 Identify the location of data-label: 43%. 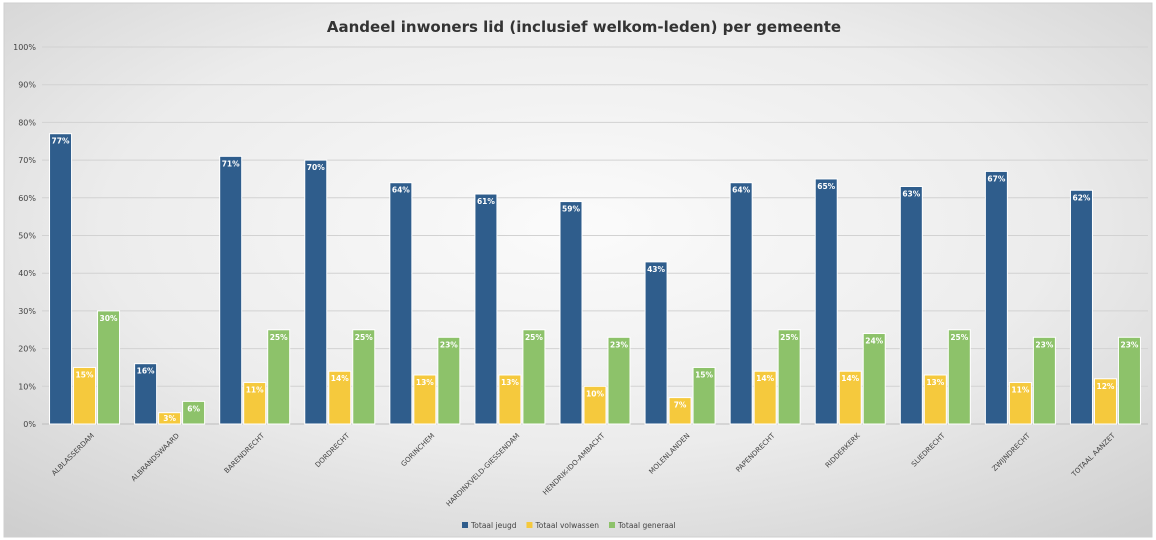
(656, 269).